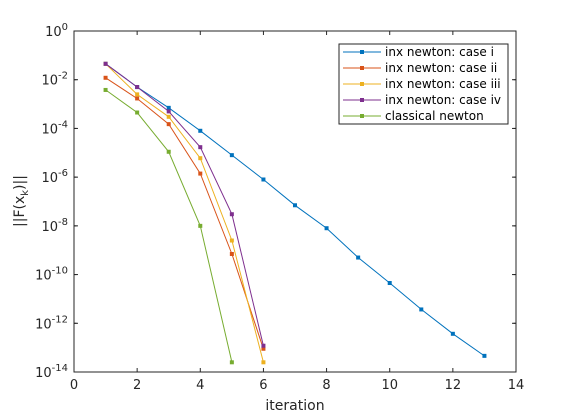 The height and width of the screenshot is (418, 570). I want to click on legend-item: inx newton: case iii, so click(422, 84).